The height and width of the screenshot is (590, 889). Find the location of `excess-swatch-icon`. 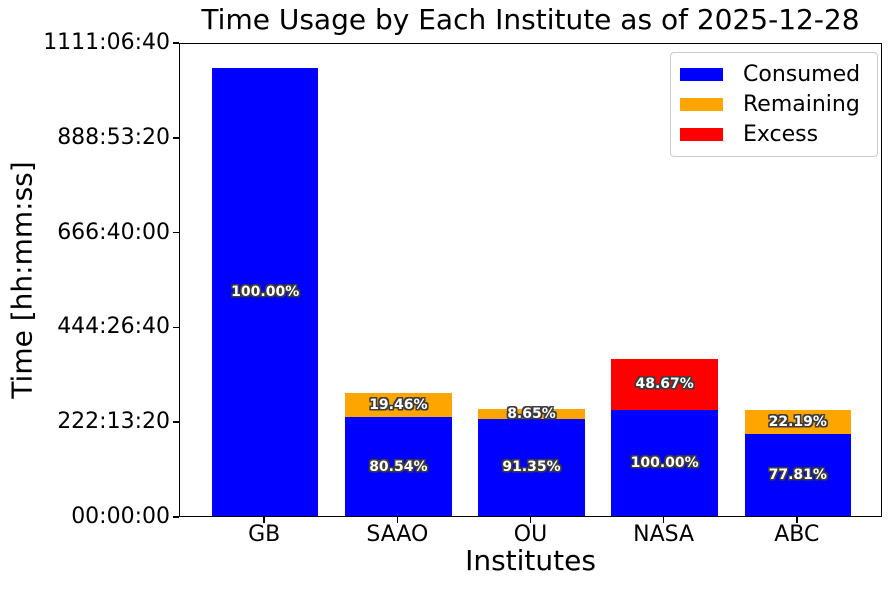

excess-swatch-icon is located at coordinates (701, 134).